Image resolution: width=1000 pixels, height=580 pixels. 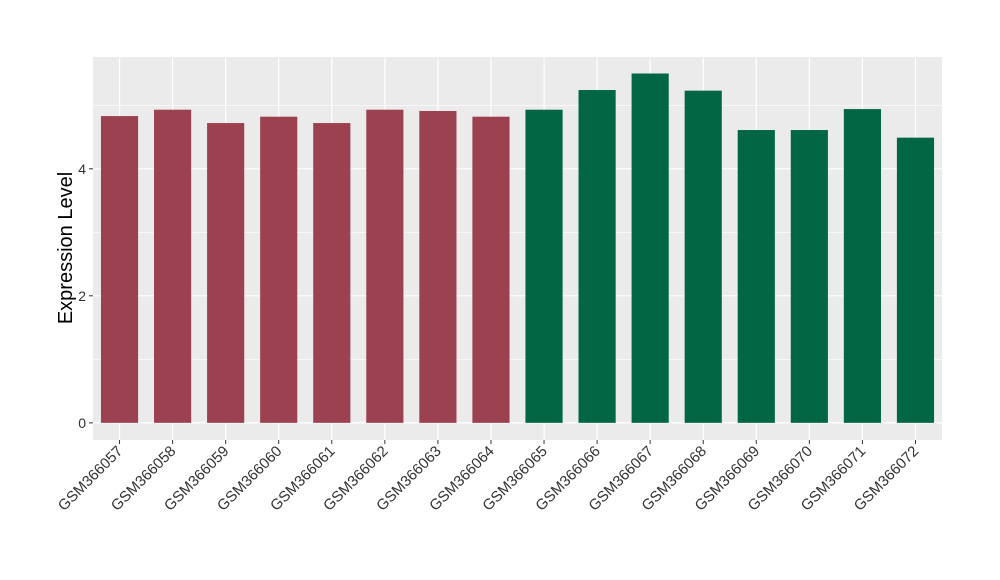 I want to click on y-tick-label: 4, so click(x=82, y=169).